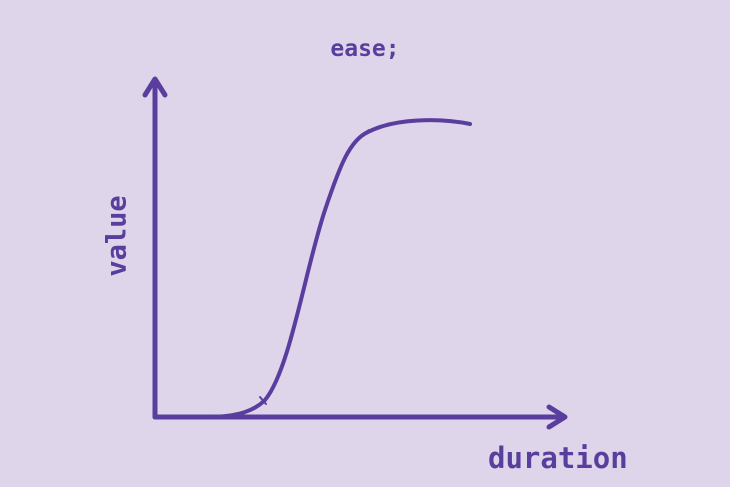 This screenshot has width=730, height=487. Describe the element at coordinates (155, 87) in the screenshot. I see `y-axis-arrowhead-icon` at that location.